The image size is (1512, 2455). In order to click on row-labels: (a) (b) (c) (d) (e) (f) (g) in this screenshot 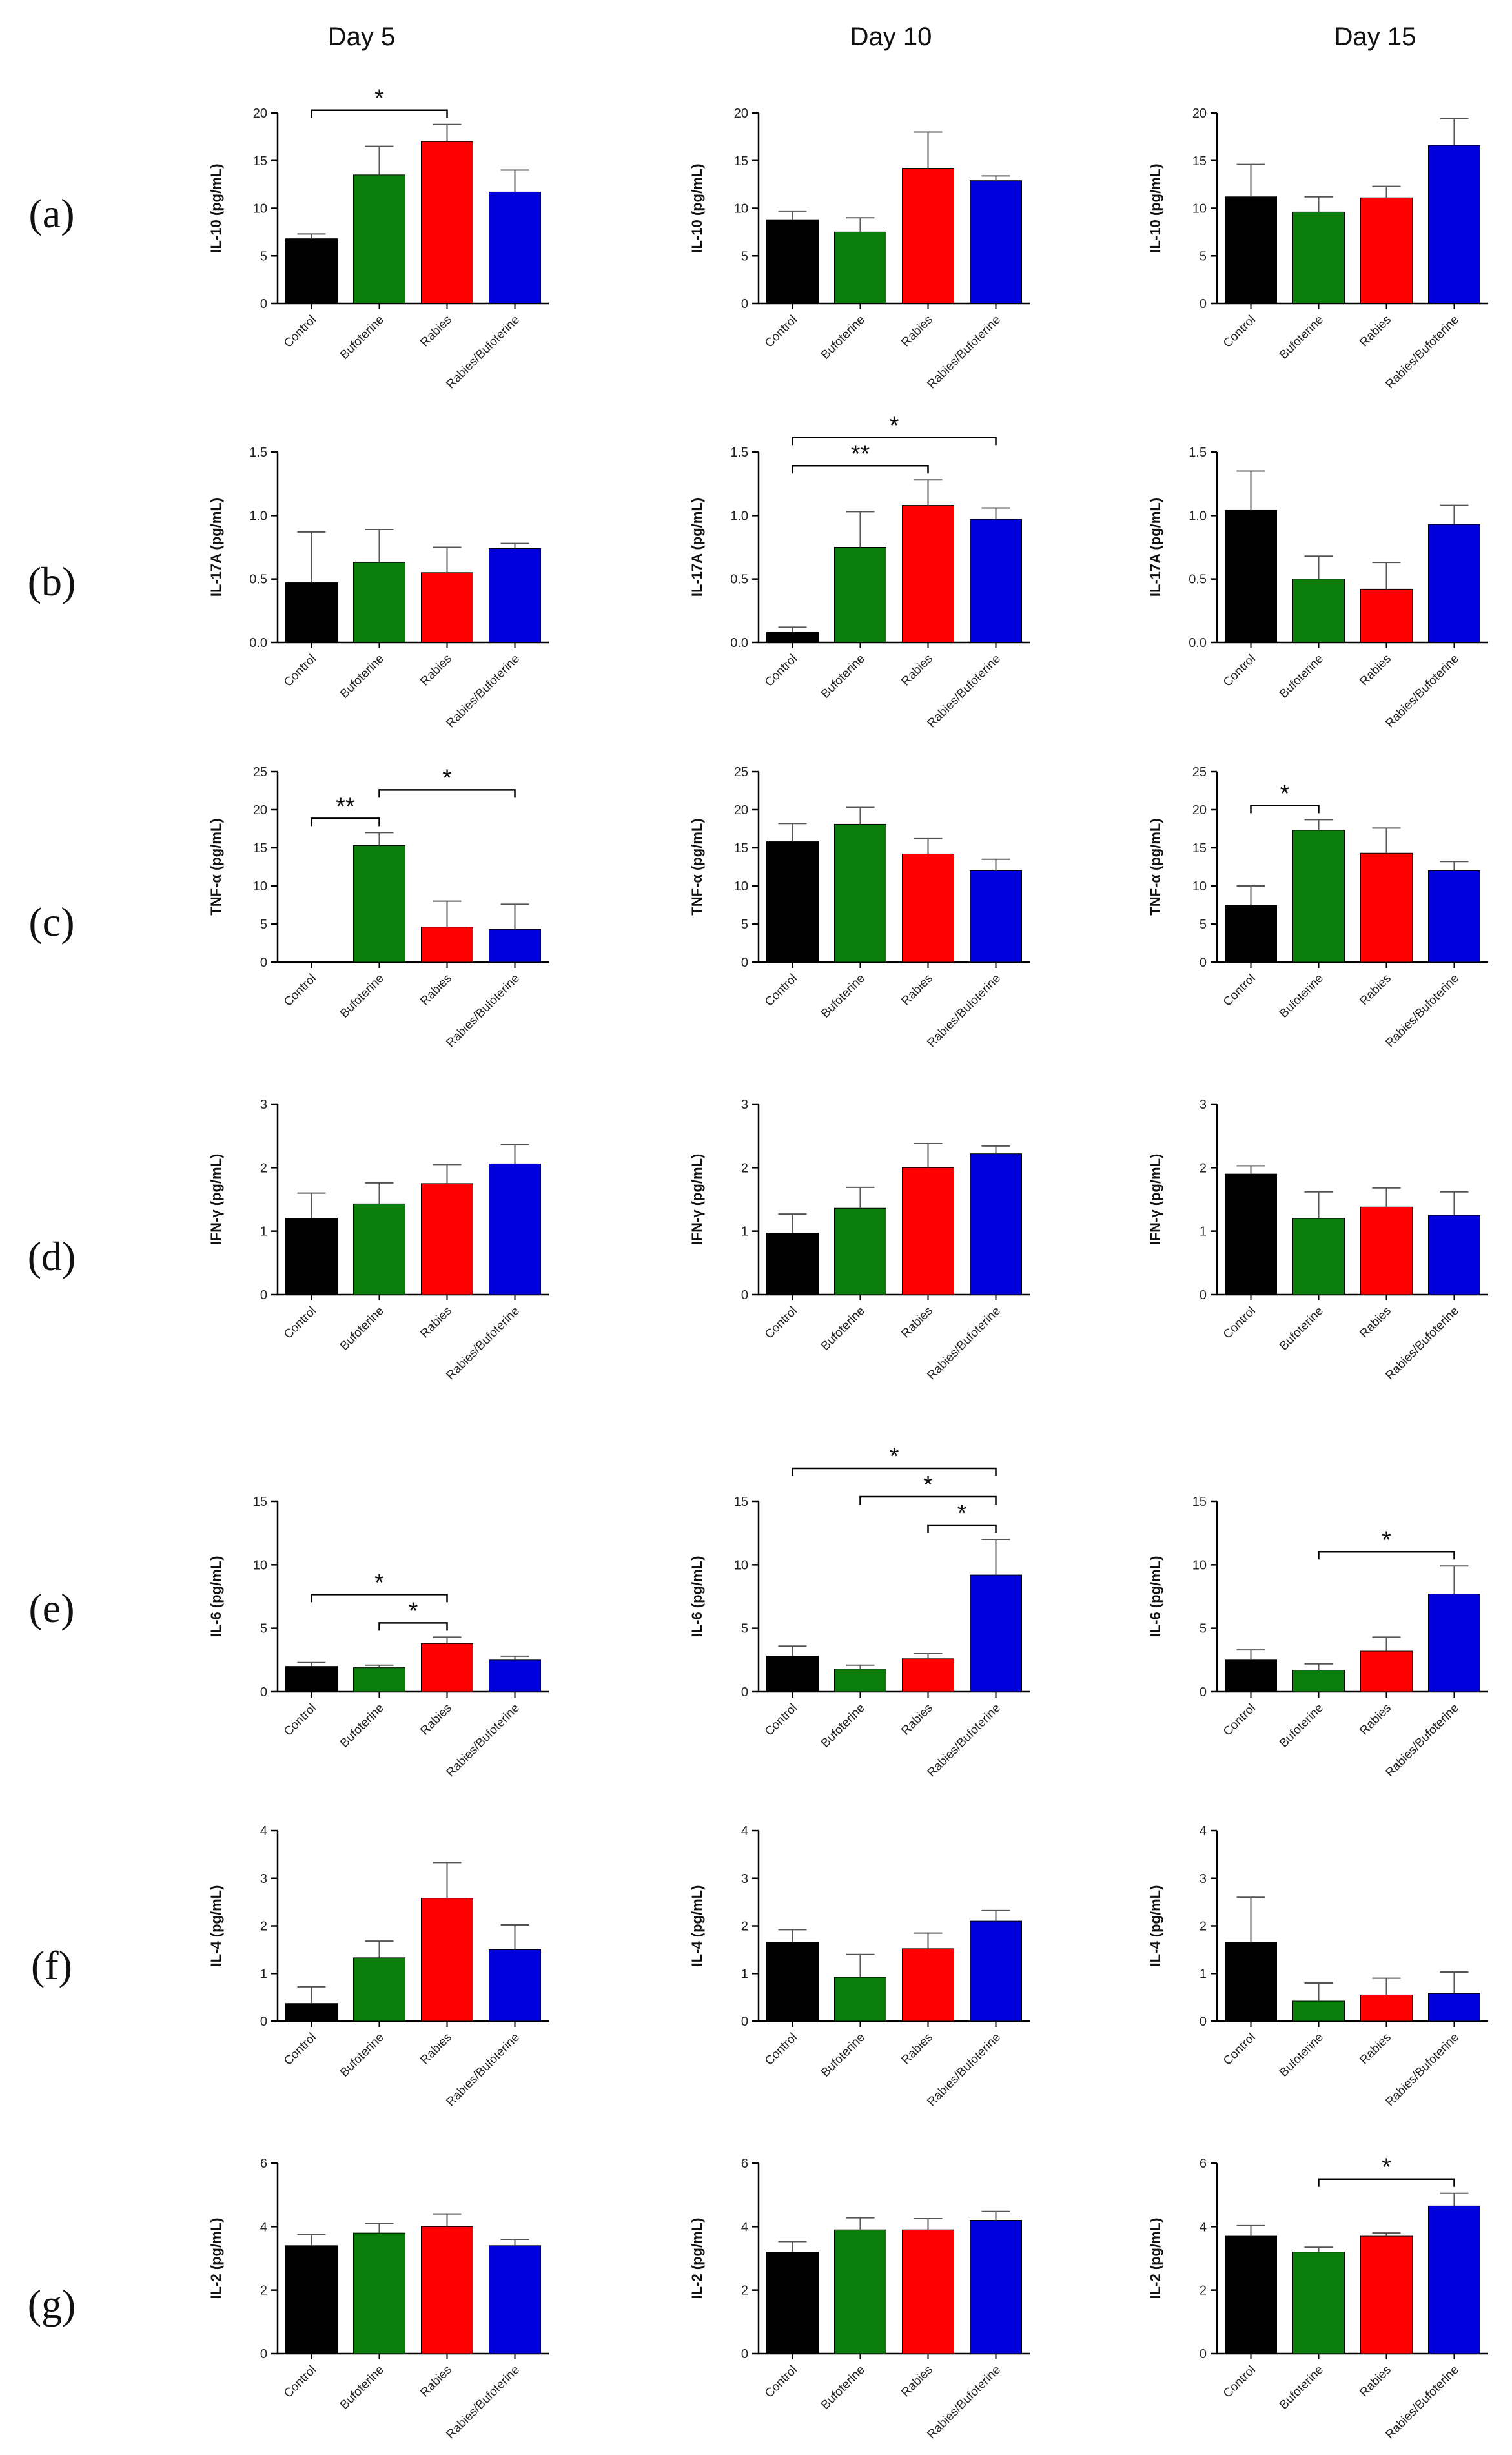, I will do `click(52, 1258)`.